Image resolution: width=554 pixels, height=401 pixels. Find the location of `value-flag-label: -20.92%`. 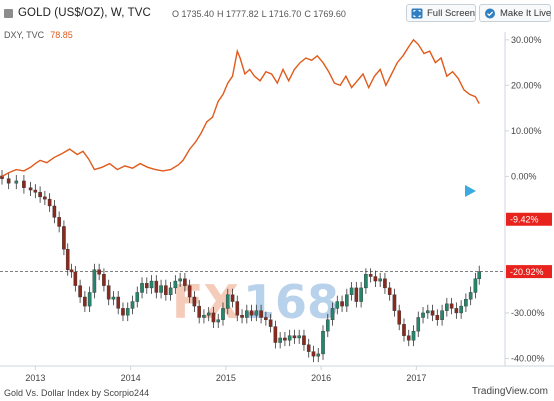

value-flag-label: -20.92% is located at coordinates (527, 272).